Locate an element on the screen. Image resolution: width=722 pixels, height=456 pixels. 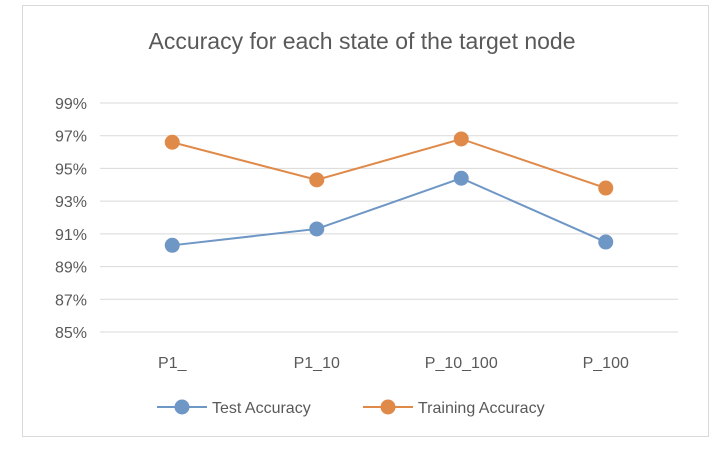
x-tick-label: P1_10 is located at coordinates (317, 363).